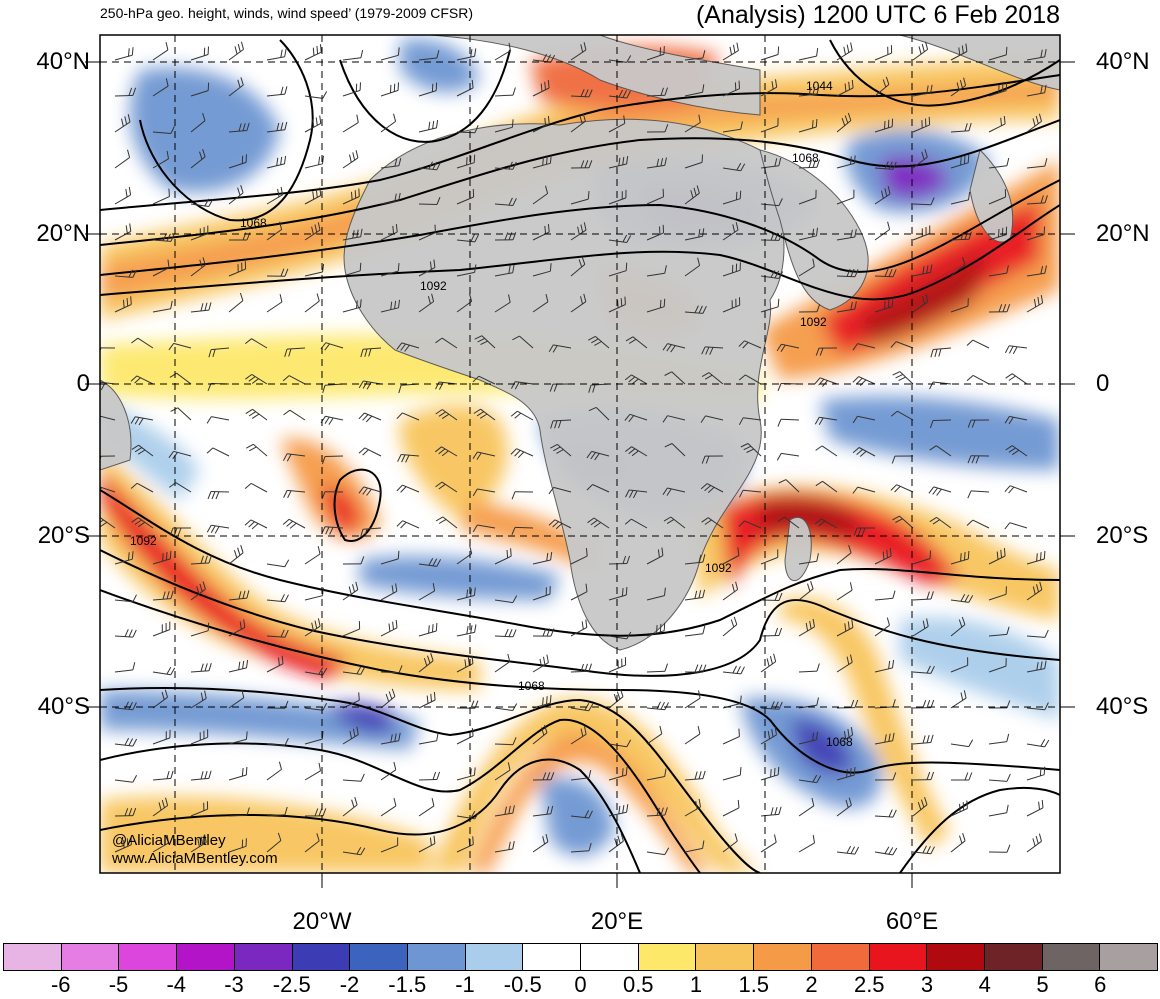 The image size is (1160, 999). I want to click on europe-landmass, so click(595, 75).